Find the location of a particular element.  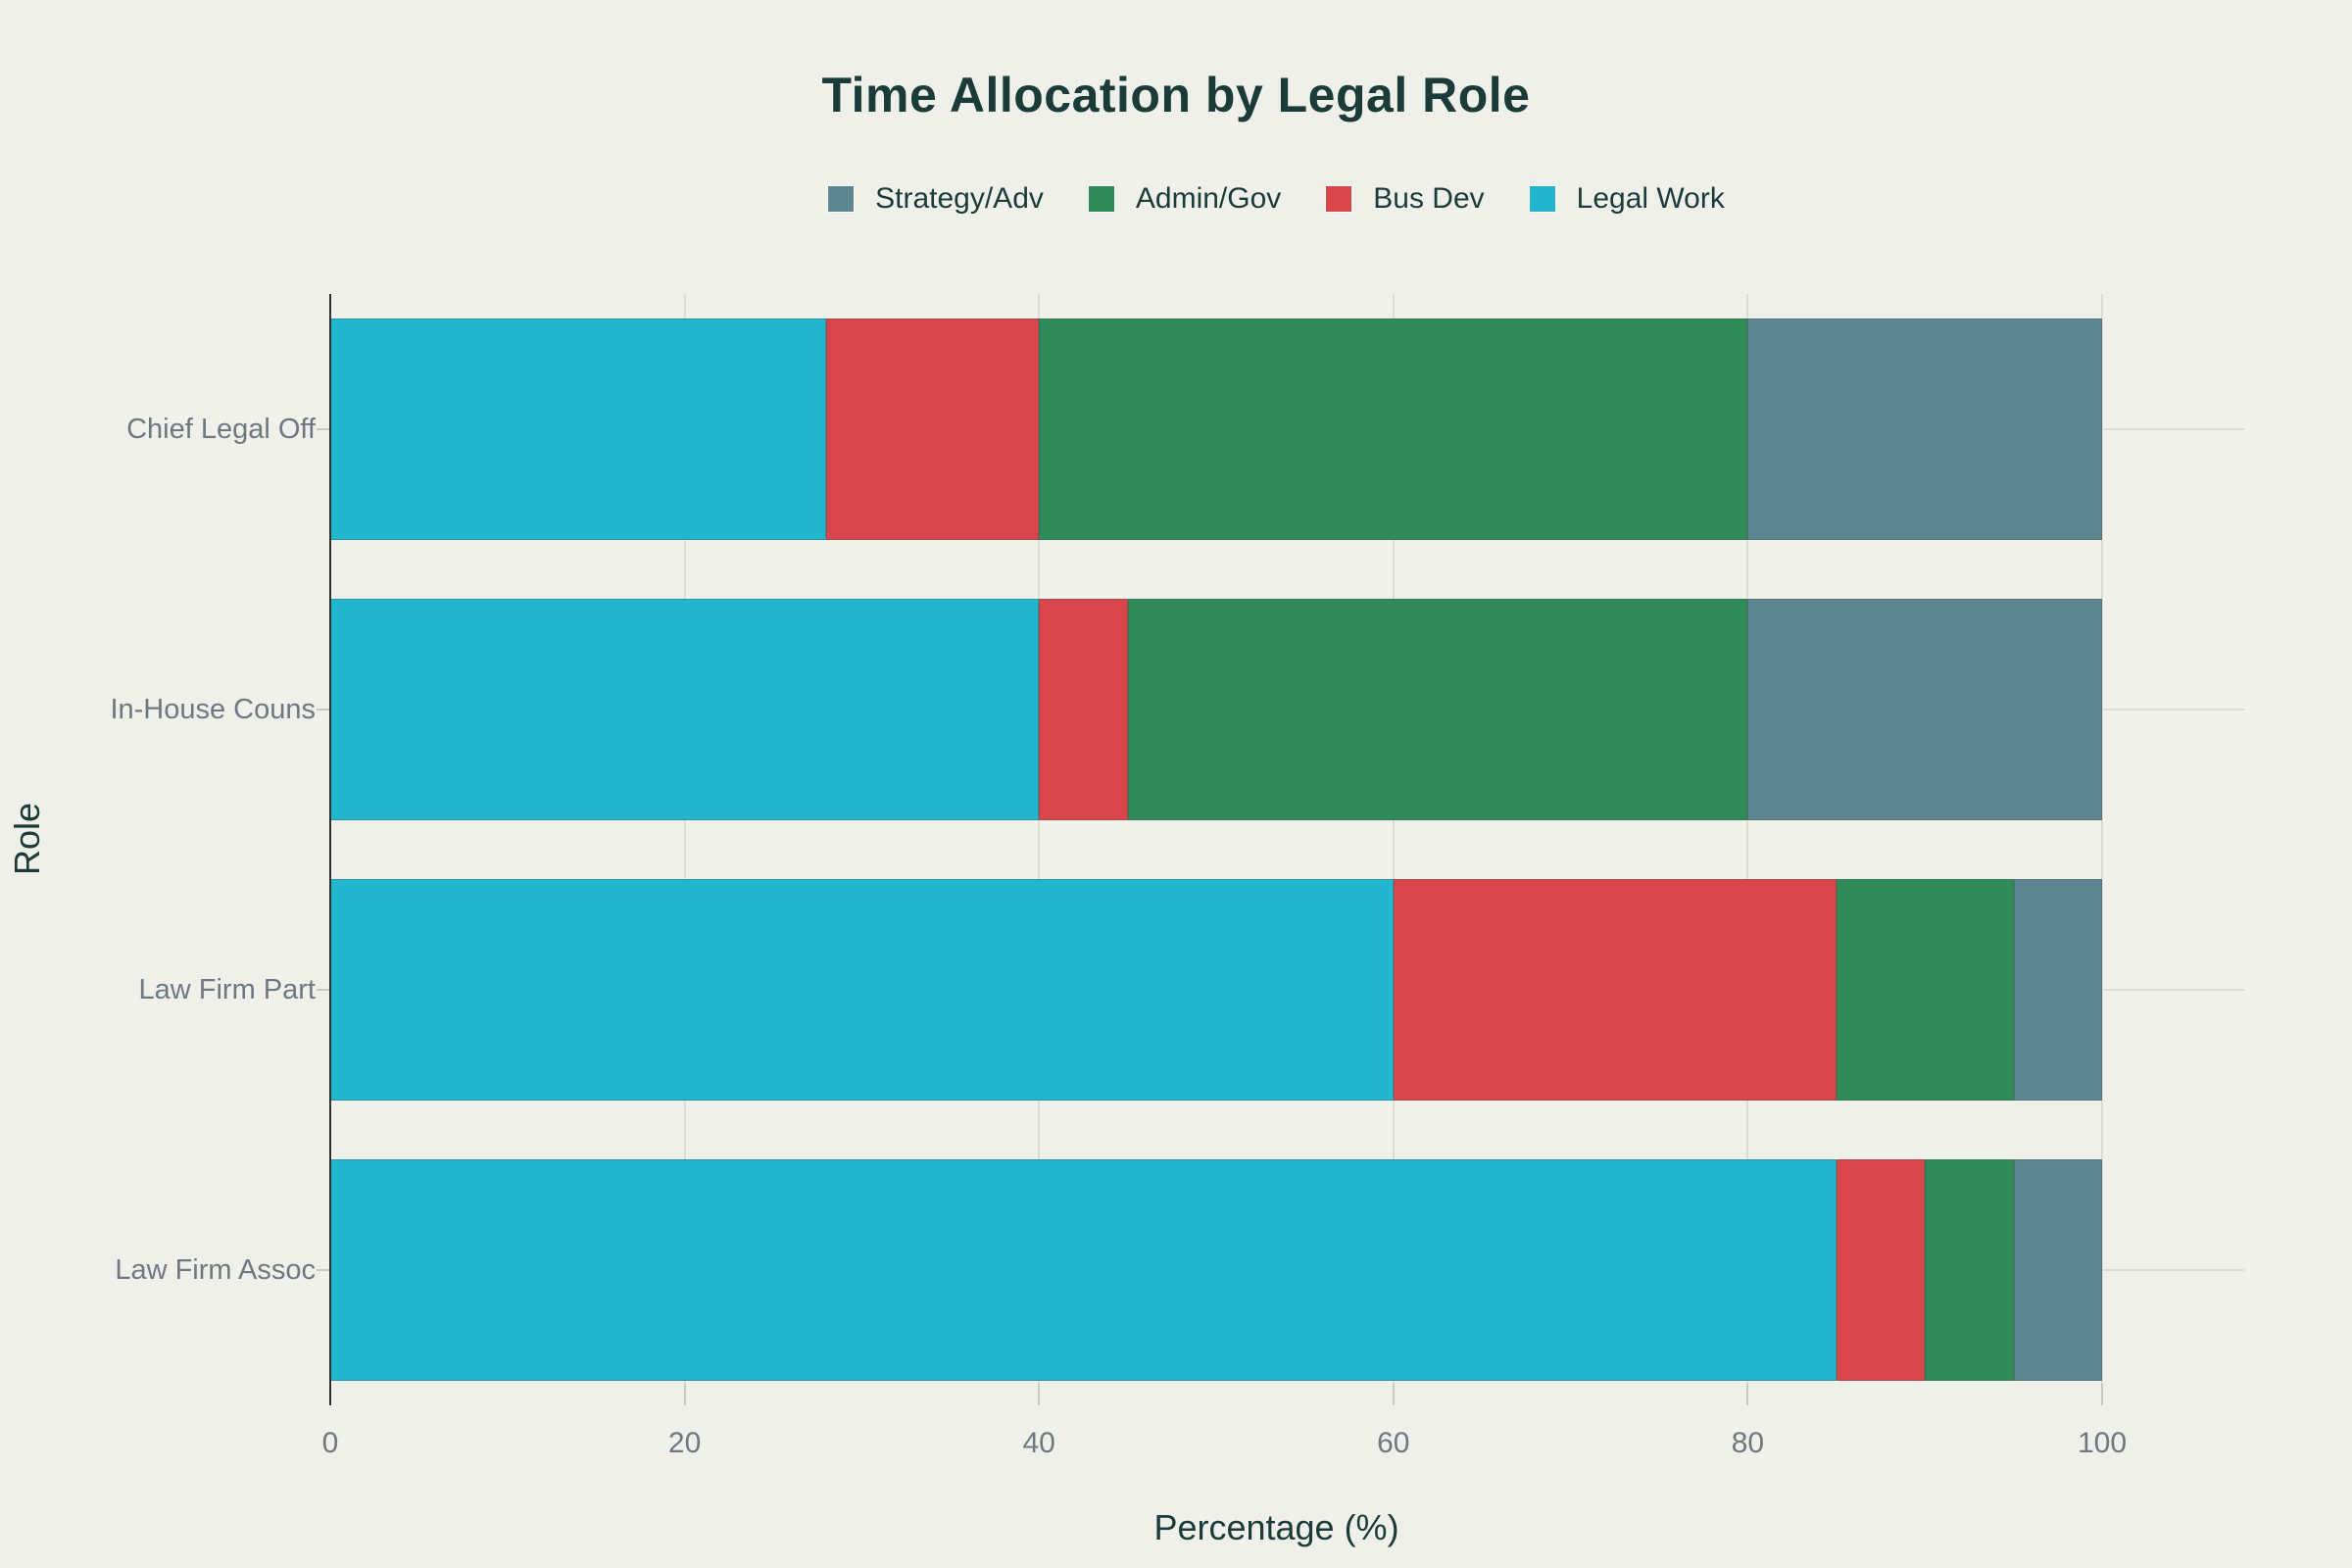

legend-item: Admin/Gov is located at coordinates (1185, 198).